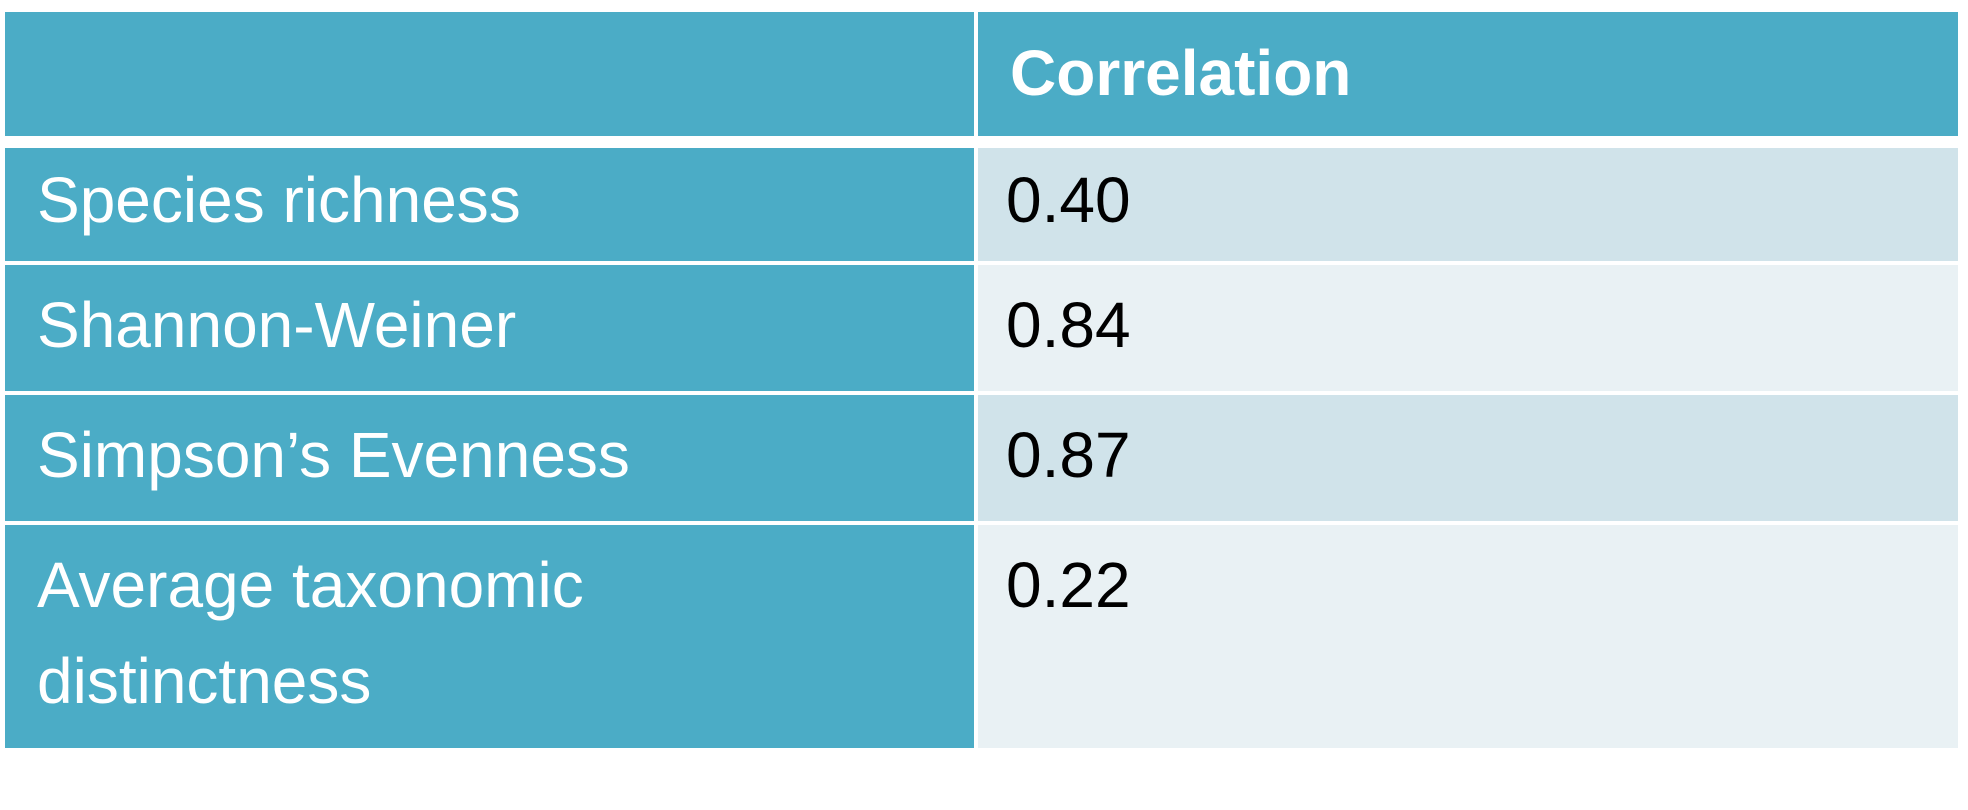 The width and height of the screenshot is (1968, 810). Describe the element at coordinates (491, 456) in the screenshot. I see `row-label-simpsons-evenness: Simpson’s Evenness` at that location.